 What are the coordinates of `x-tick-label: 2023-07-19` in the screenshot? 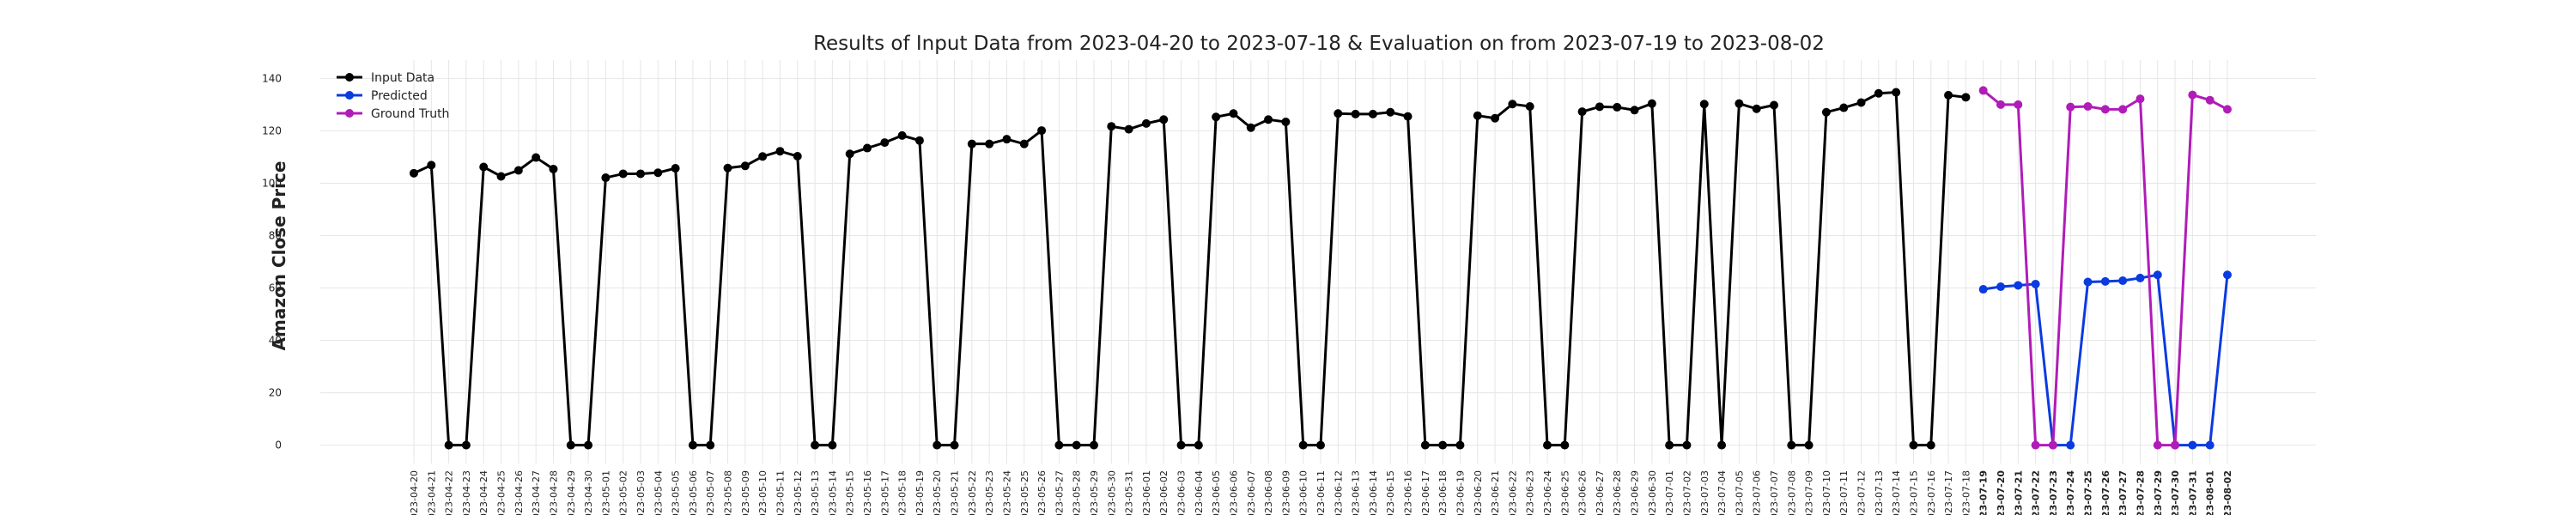 It's located at (1984, 492).